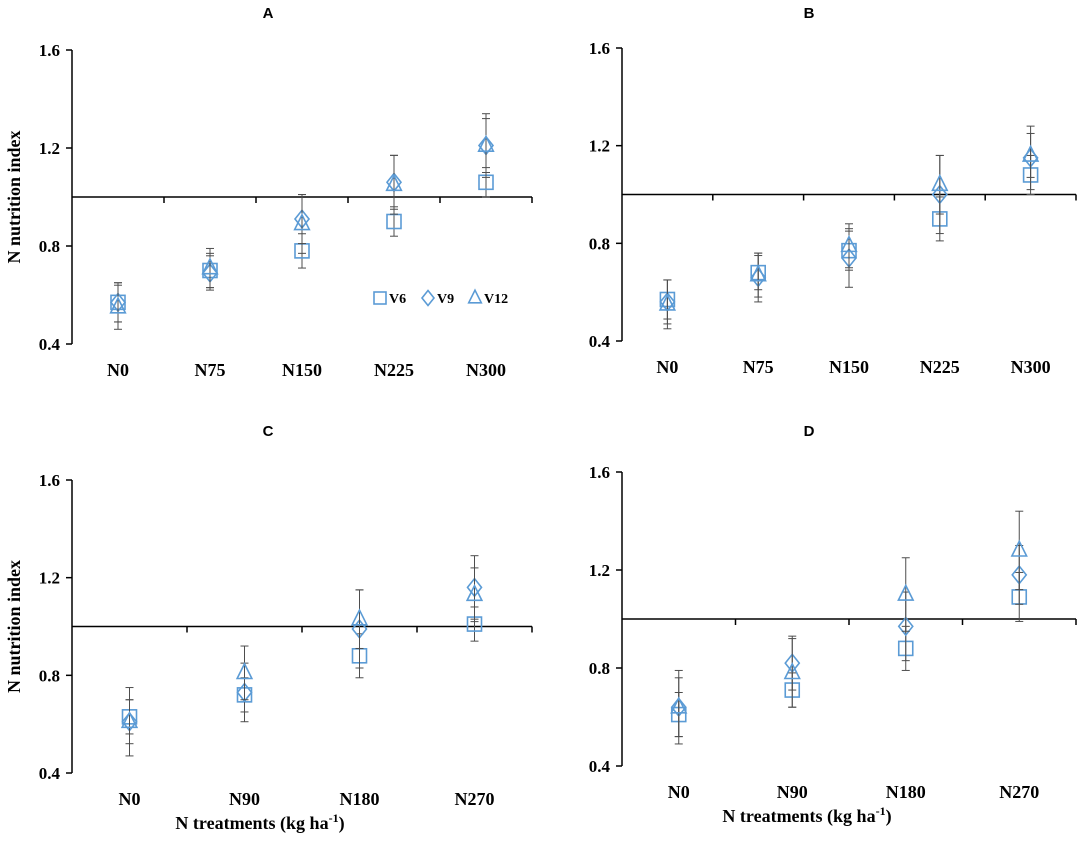 The width and height of the screenshot is (1084, 841). I want to click on legend-label: V9, so click(445, 299).